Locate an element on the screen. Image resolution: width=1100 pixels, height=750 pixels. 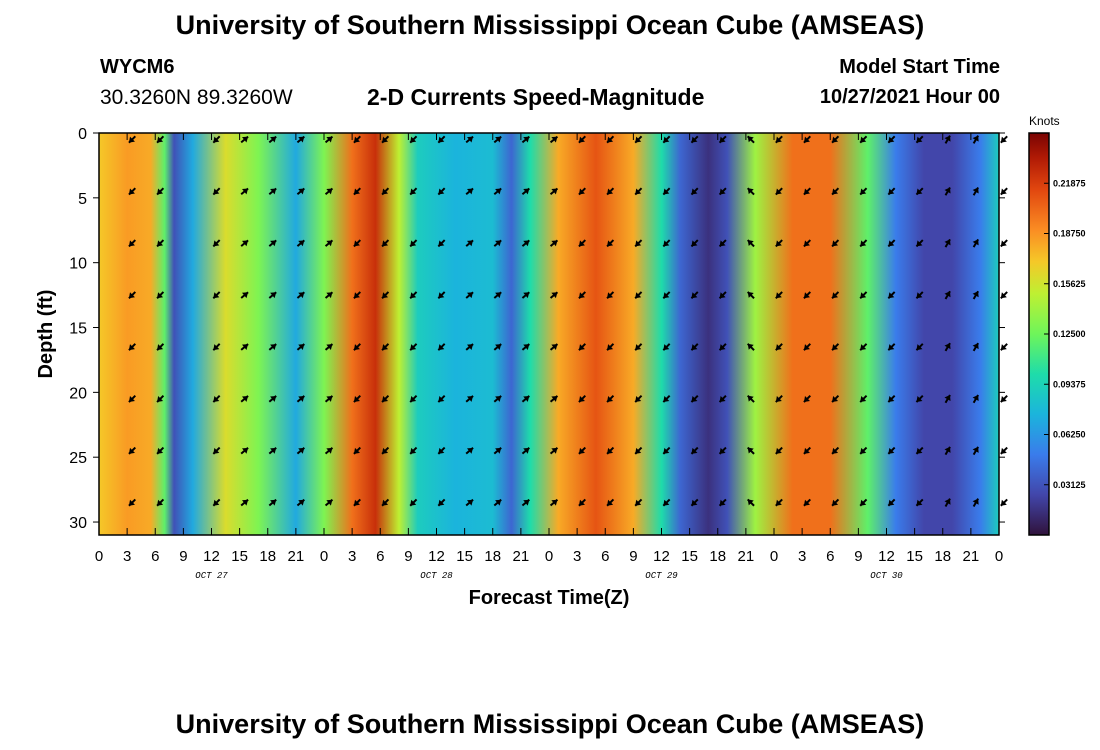
x-tick-label: 21 is located at coordinates (521, 556).